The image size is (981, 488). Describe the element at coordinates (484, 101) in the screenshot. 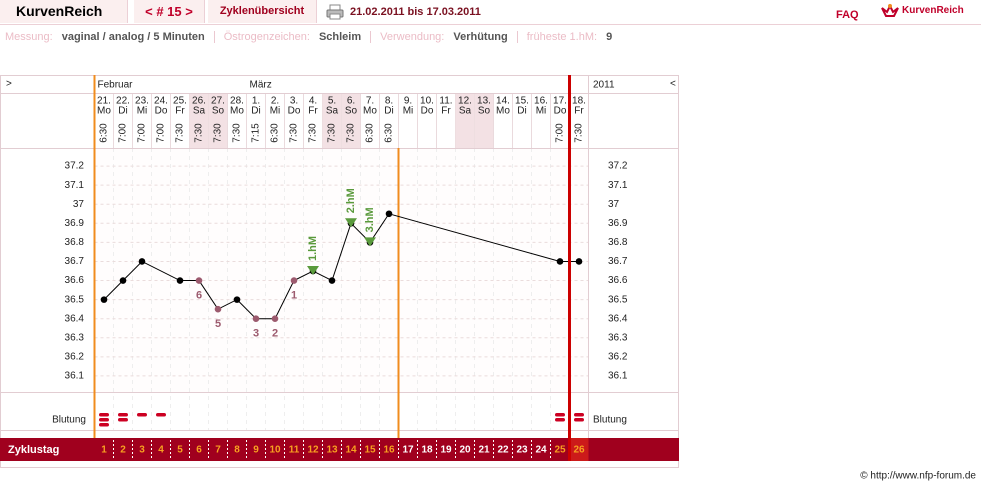

I see `date: 13.` at that location.